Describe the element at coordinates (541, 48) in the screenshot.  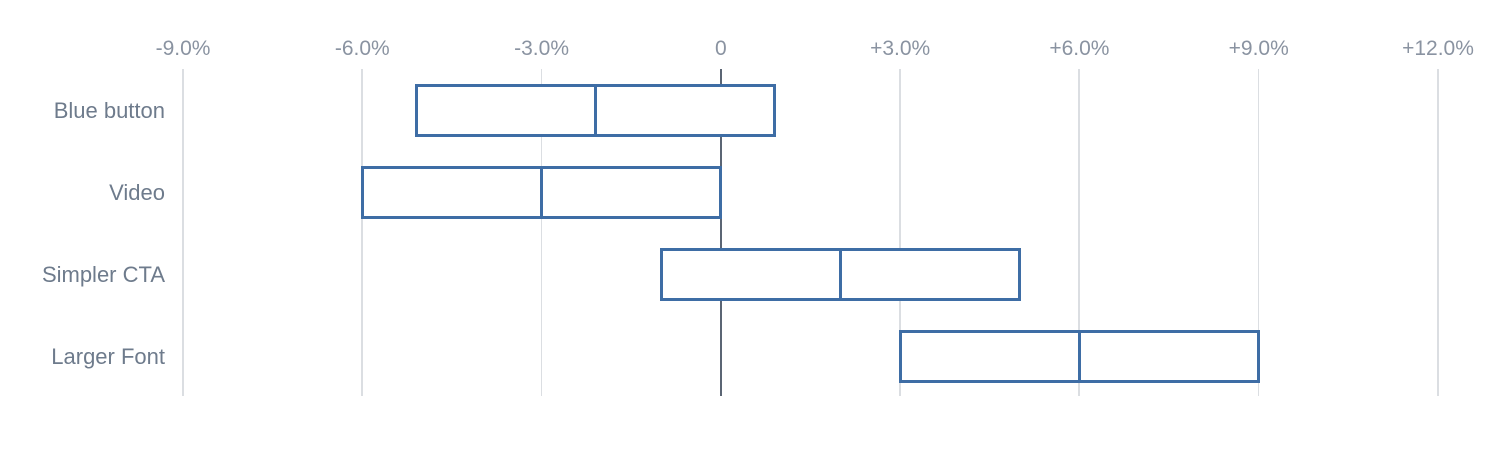
I see `x-tick-label: -3.0%` at that location.